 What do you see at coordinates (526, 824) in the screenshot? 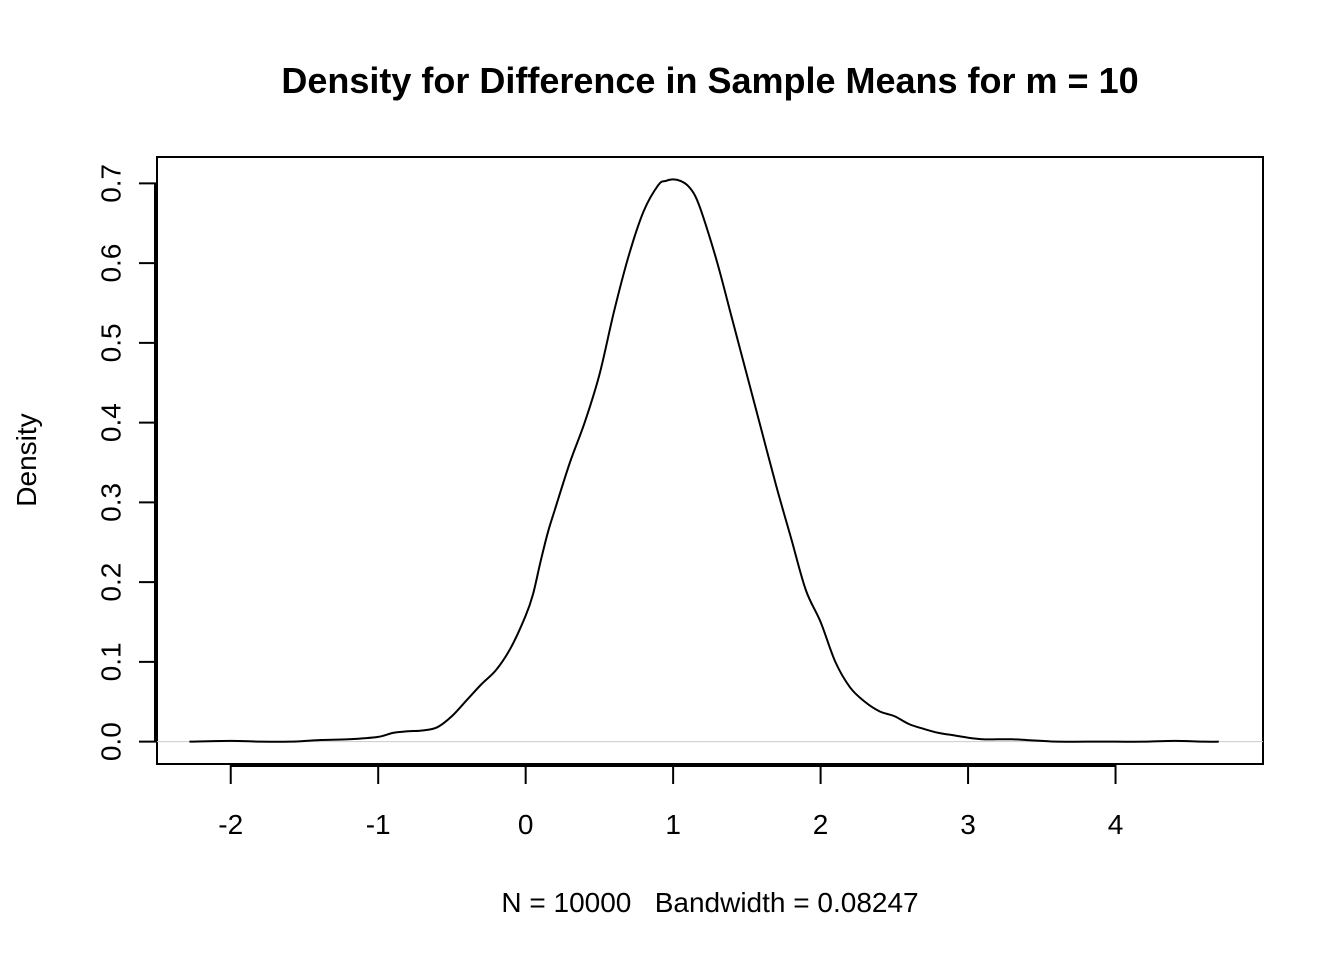
I see `x-tick-label: 0` at bounding box center [526, 824].